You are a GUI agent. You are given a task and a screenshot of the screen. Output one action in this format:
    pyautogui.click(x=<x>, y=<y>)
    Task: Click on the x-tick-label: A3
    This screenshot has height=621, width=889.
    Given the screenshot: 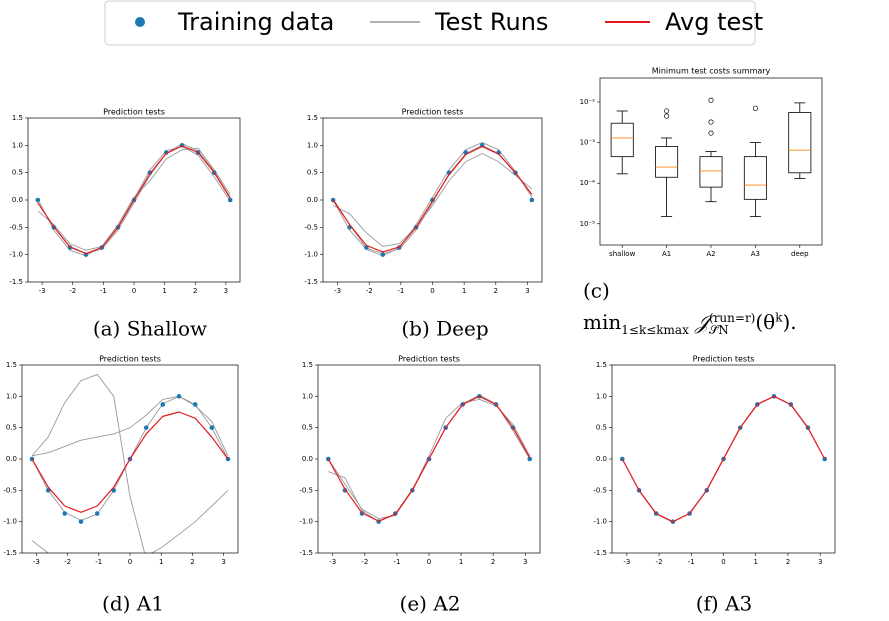 What is the action you would take?
    pyautogui.click(x=755, y=254)
    